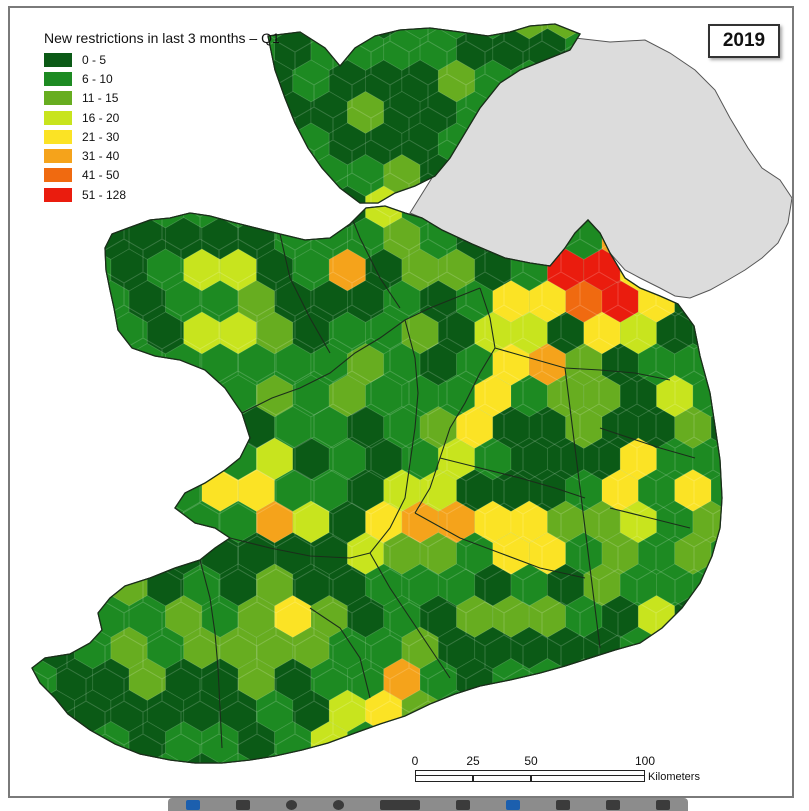 The width and height of the screenshot is (809, 811). Describe the element at coordinates (101, 117) in the screenshot. I see `legend-label: 16 - 20` at that location.